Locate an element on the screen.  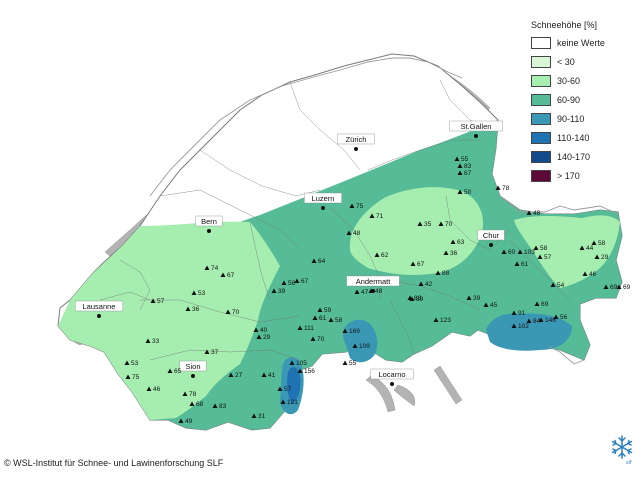
zone-30-60-east is located at coordinates (567, 251).